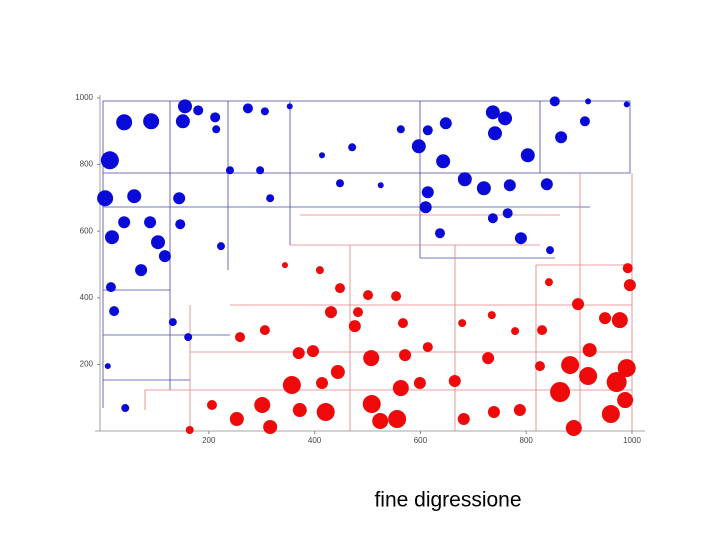  I want to click on x-tick-label: 400, so click(315, 440).